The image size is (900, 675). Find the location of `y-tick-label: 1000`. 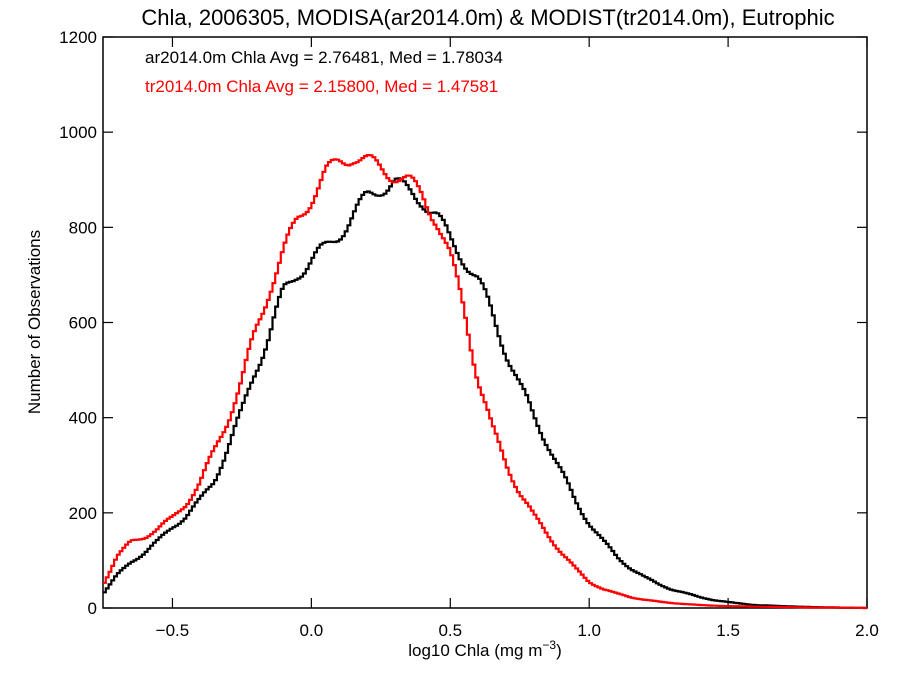

y-tick-label: 1000 is located at coordinates (78, 132).